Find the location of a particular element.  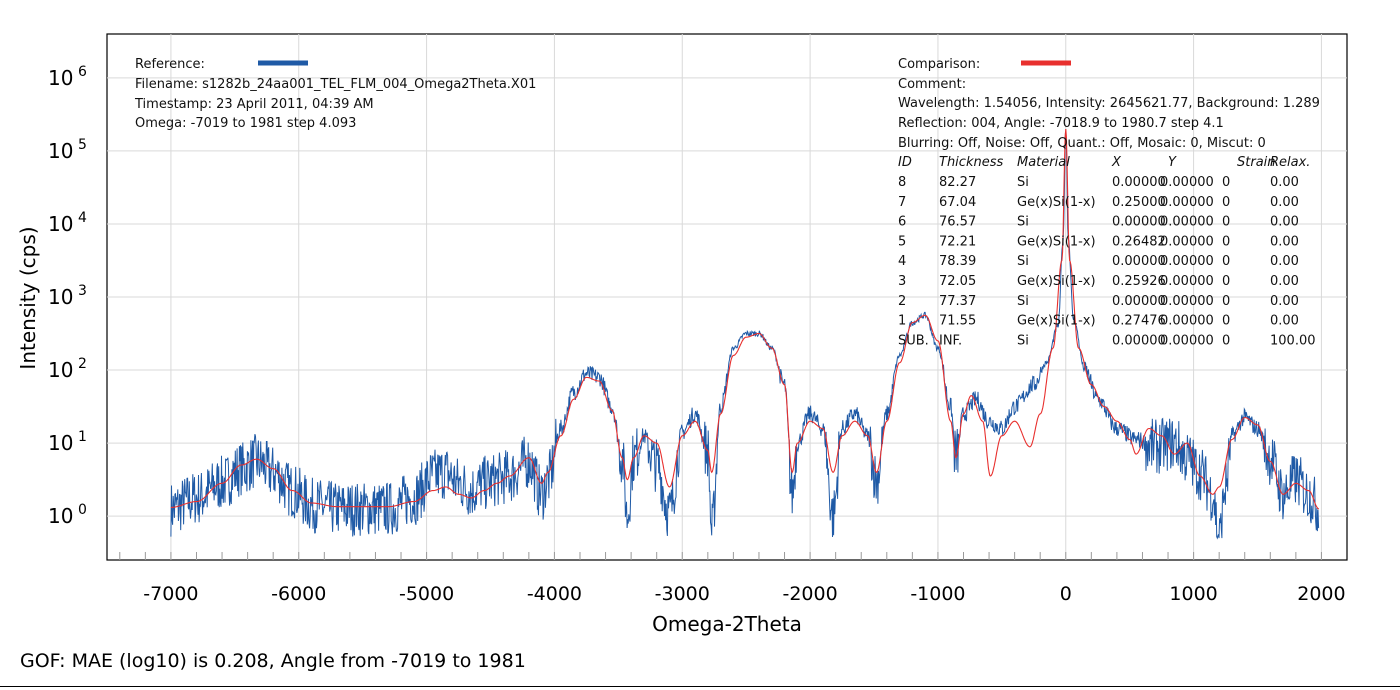

layer-table-header: Strain is located at coordinates (1256, 162).